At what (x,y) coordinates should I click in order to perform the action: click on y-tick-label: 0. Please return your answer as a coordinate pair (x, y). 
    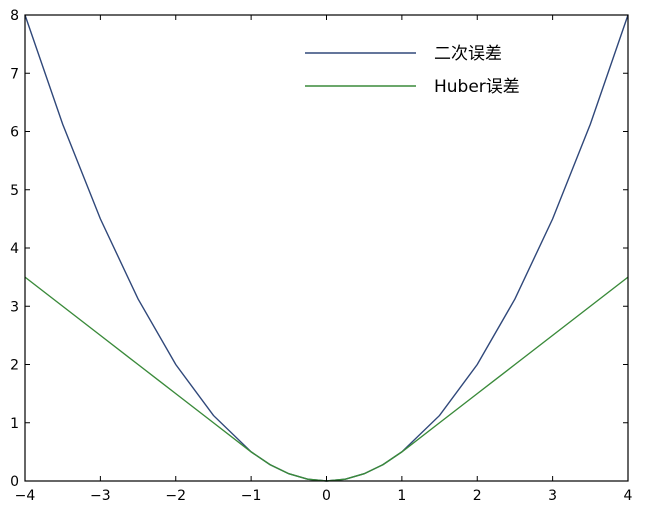
    Looking at the image, I should click on (14, 482).